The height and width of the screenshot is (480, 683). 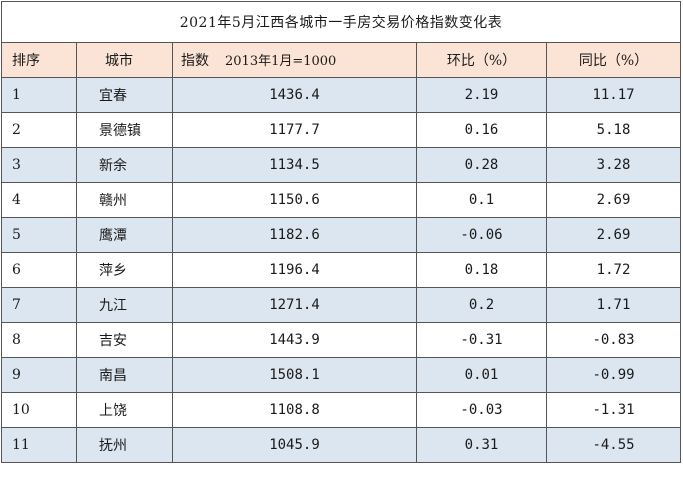 I want to click on mom-cell: 0.18, so click(x=481, y=270).